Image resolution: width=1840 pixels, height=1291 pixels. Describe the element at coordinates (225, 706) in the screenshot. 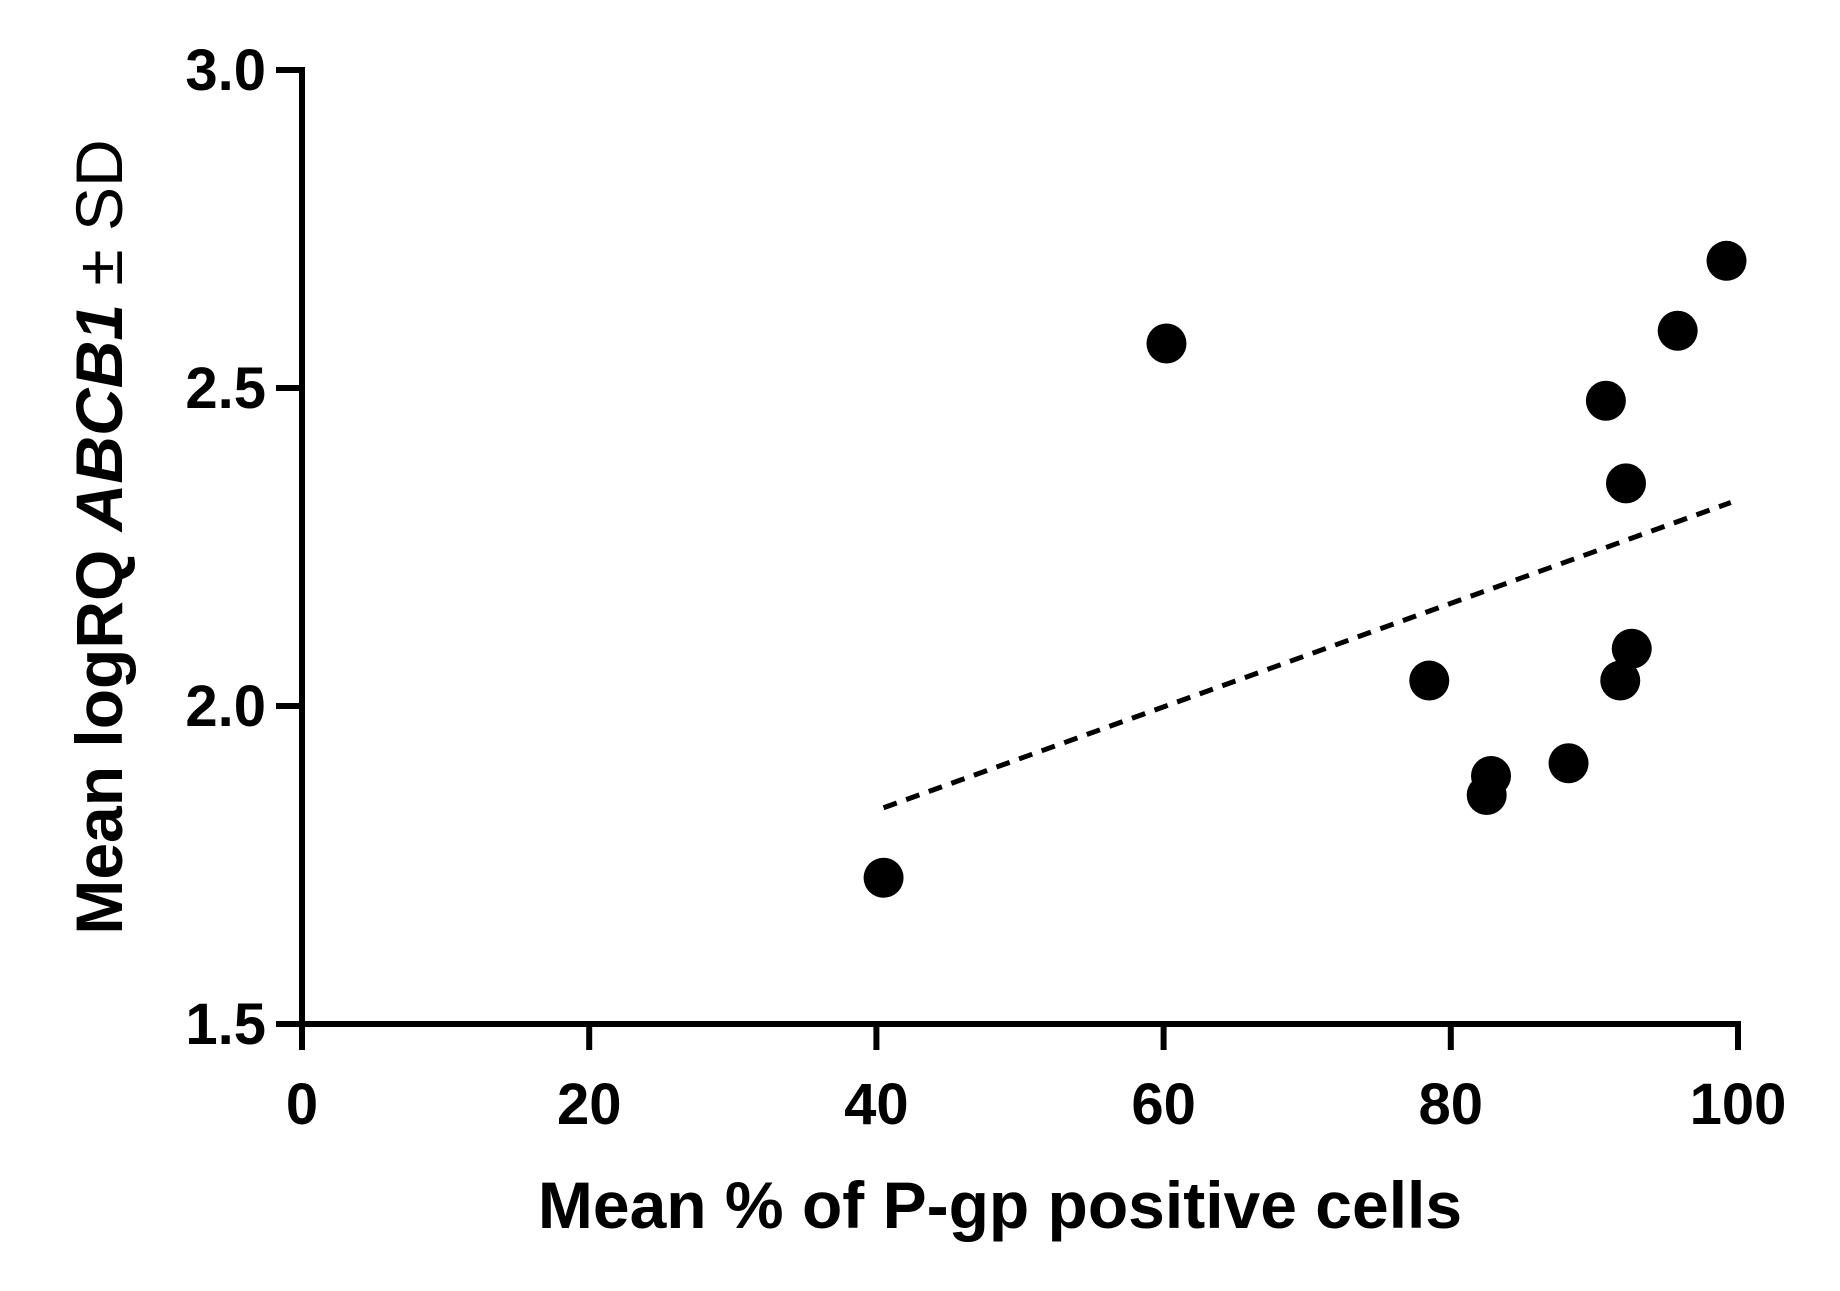

I see `y-tick-label: 2.0` at that location.